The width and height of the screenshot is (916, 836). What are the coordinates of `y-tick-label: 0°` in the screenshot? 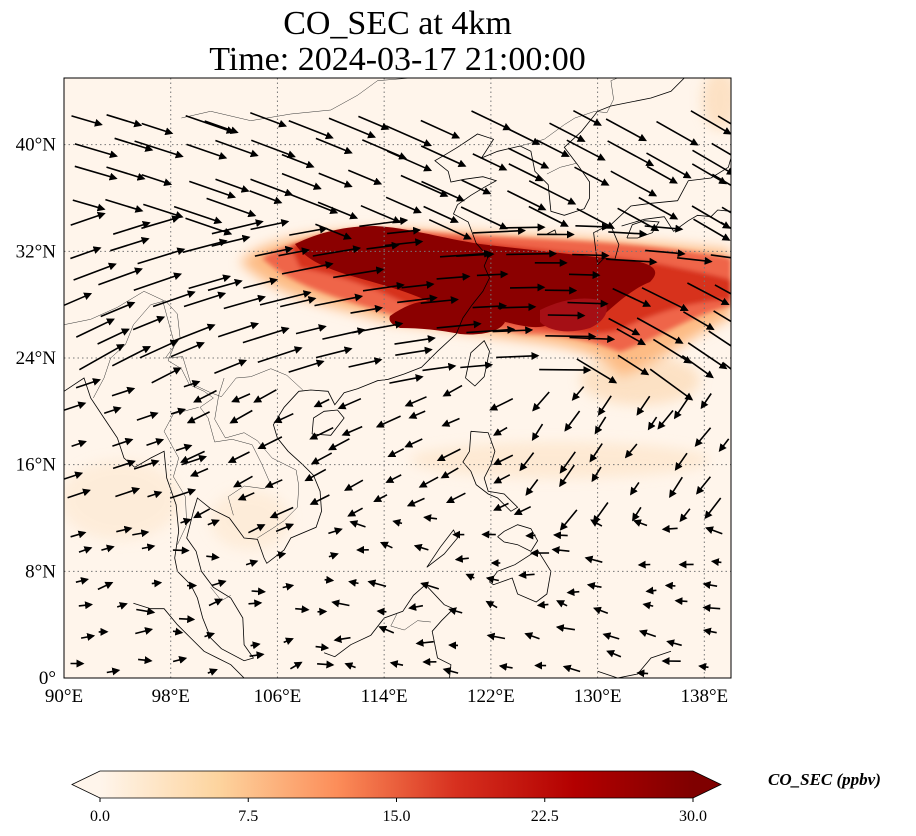 It's located at (47, 678).